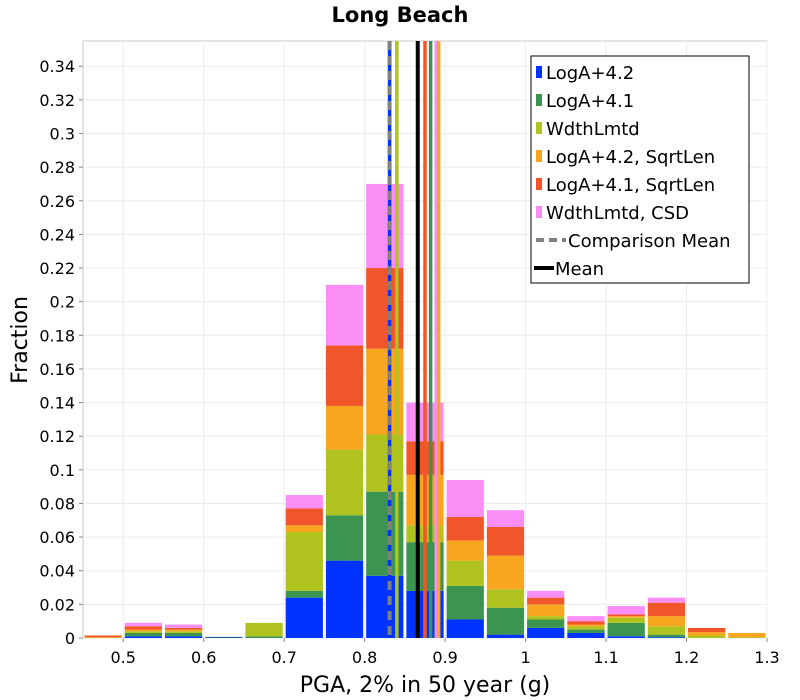  Describe the element at coordinates (57, 604) in the screenshot. I see `y-tick-label: 0.02` at that location.